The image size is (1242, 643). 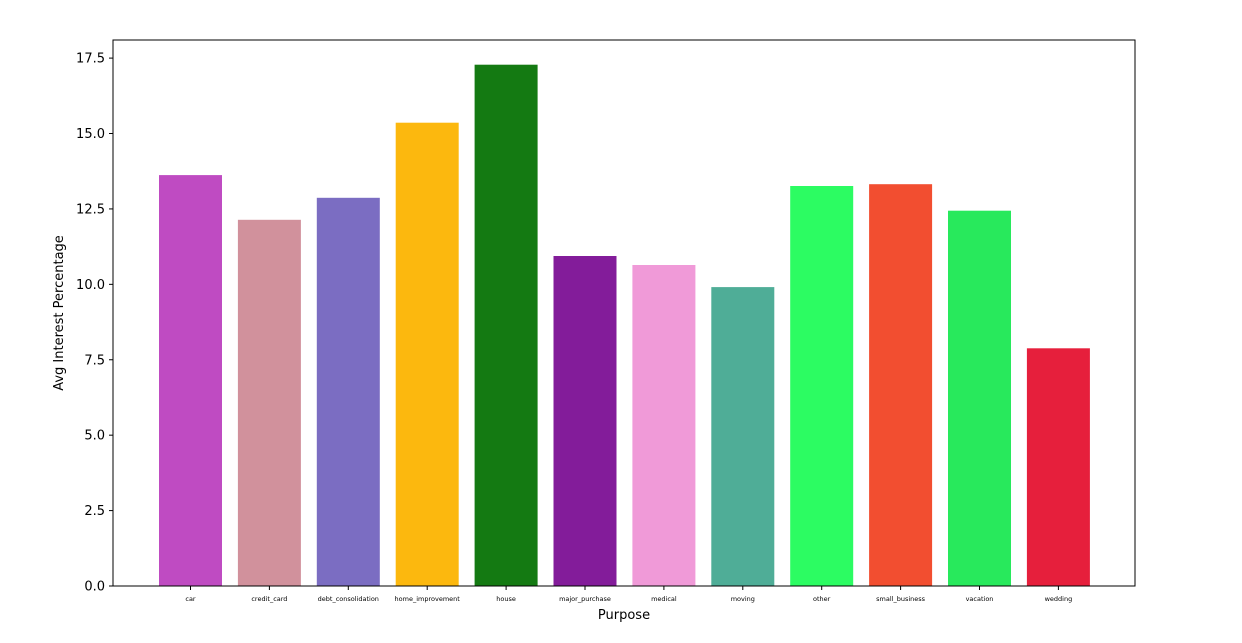 I want to click on y-tick-label: 7.5, so click(x=94, y=360).